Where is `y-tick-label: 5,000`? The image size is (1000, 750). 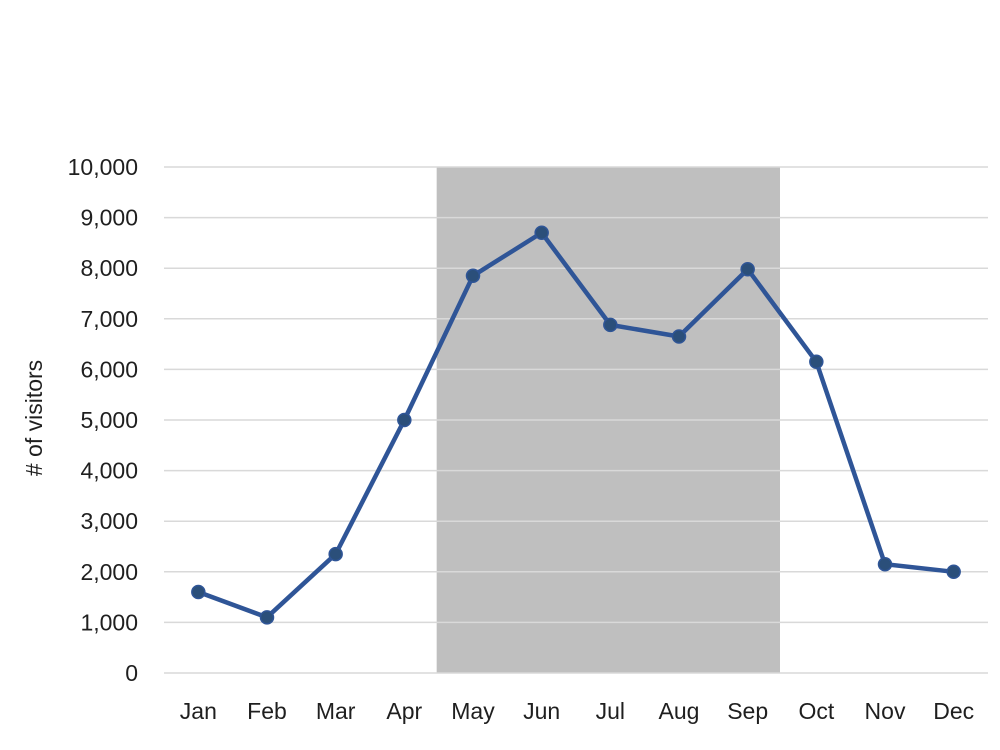
y-tick-label: 5,000 is located at coordinates (109, 420).